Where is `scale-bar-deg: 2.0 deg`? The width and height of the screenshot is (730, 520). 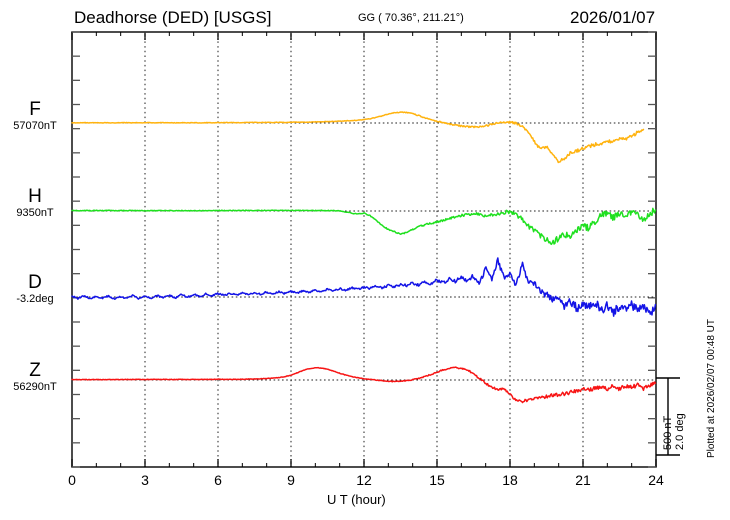 scale-bar-deg: 2.0 deg is located at coordinates (680, 431).